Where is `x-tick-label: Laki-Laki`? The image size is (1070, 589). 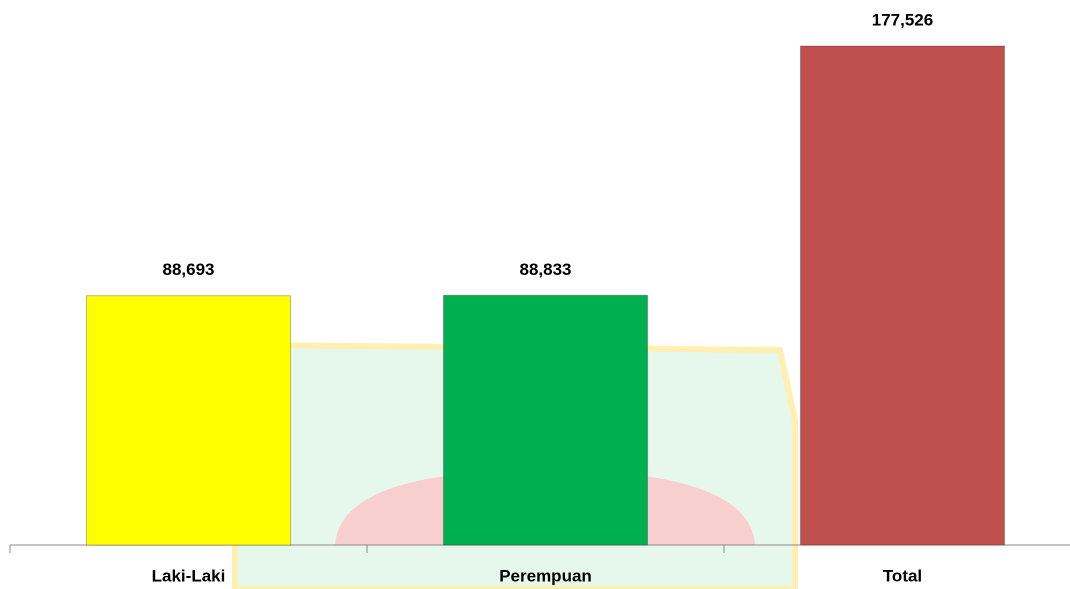 x-tick-label: Laki-Laki is located at coordinates (189, 575).